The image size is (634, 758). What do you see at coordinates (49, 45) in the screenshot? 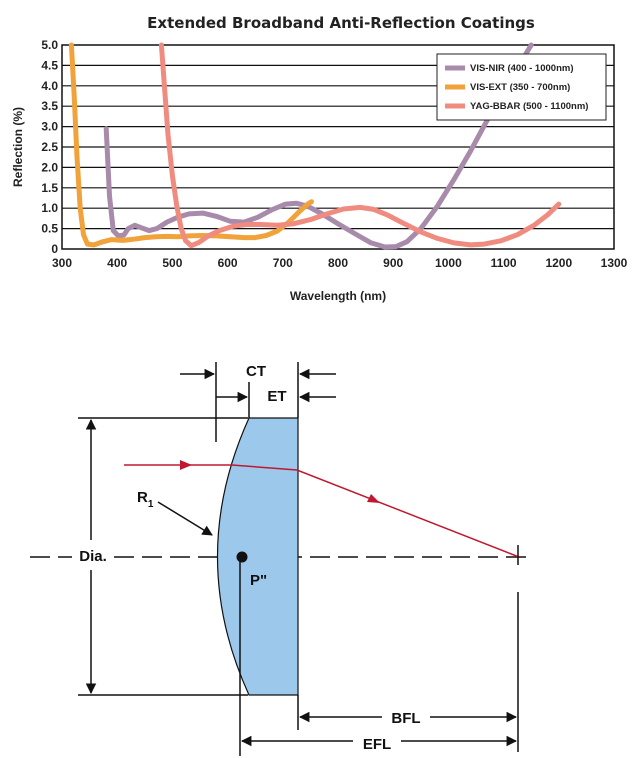
I see `y-tick-label: 5.0` at bounding box center [49, 45].